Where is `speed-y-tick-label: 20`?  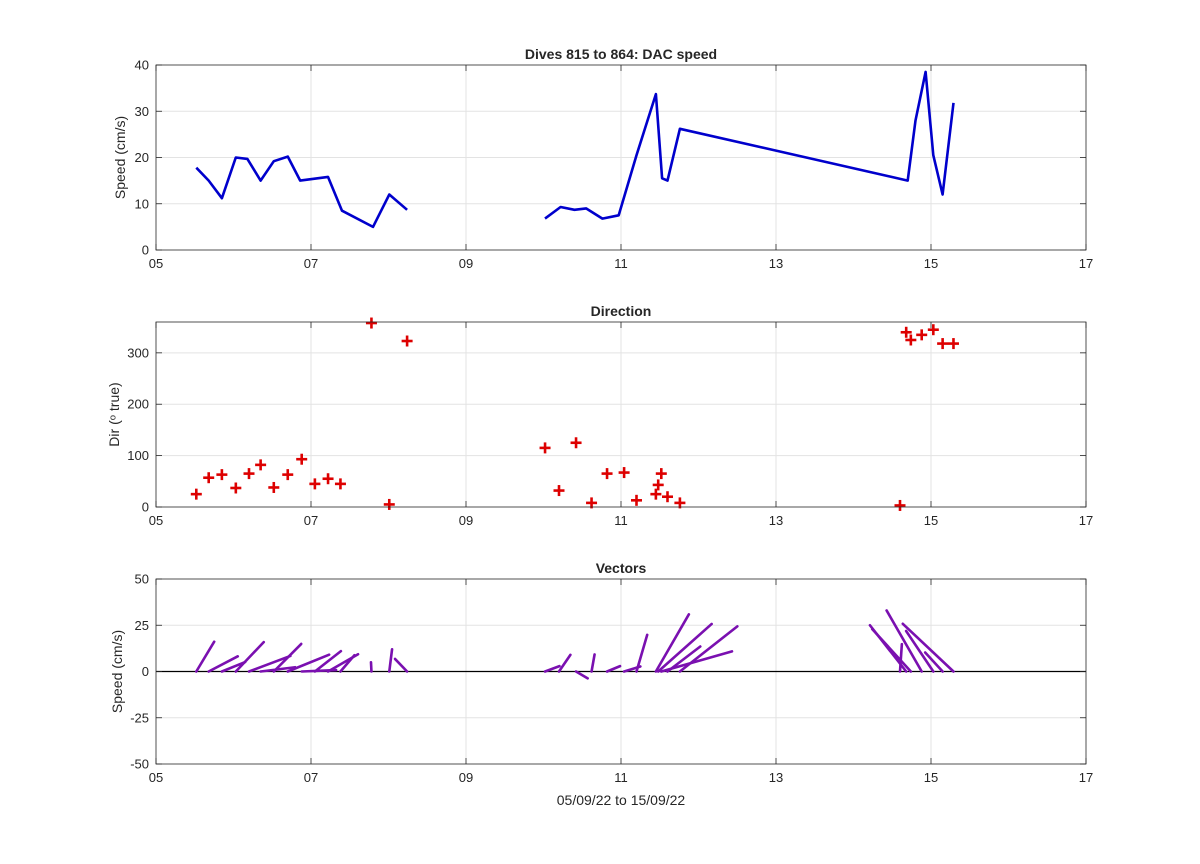
speed-y-tick-label: 20 is located at coordinates (142, 157).